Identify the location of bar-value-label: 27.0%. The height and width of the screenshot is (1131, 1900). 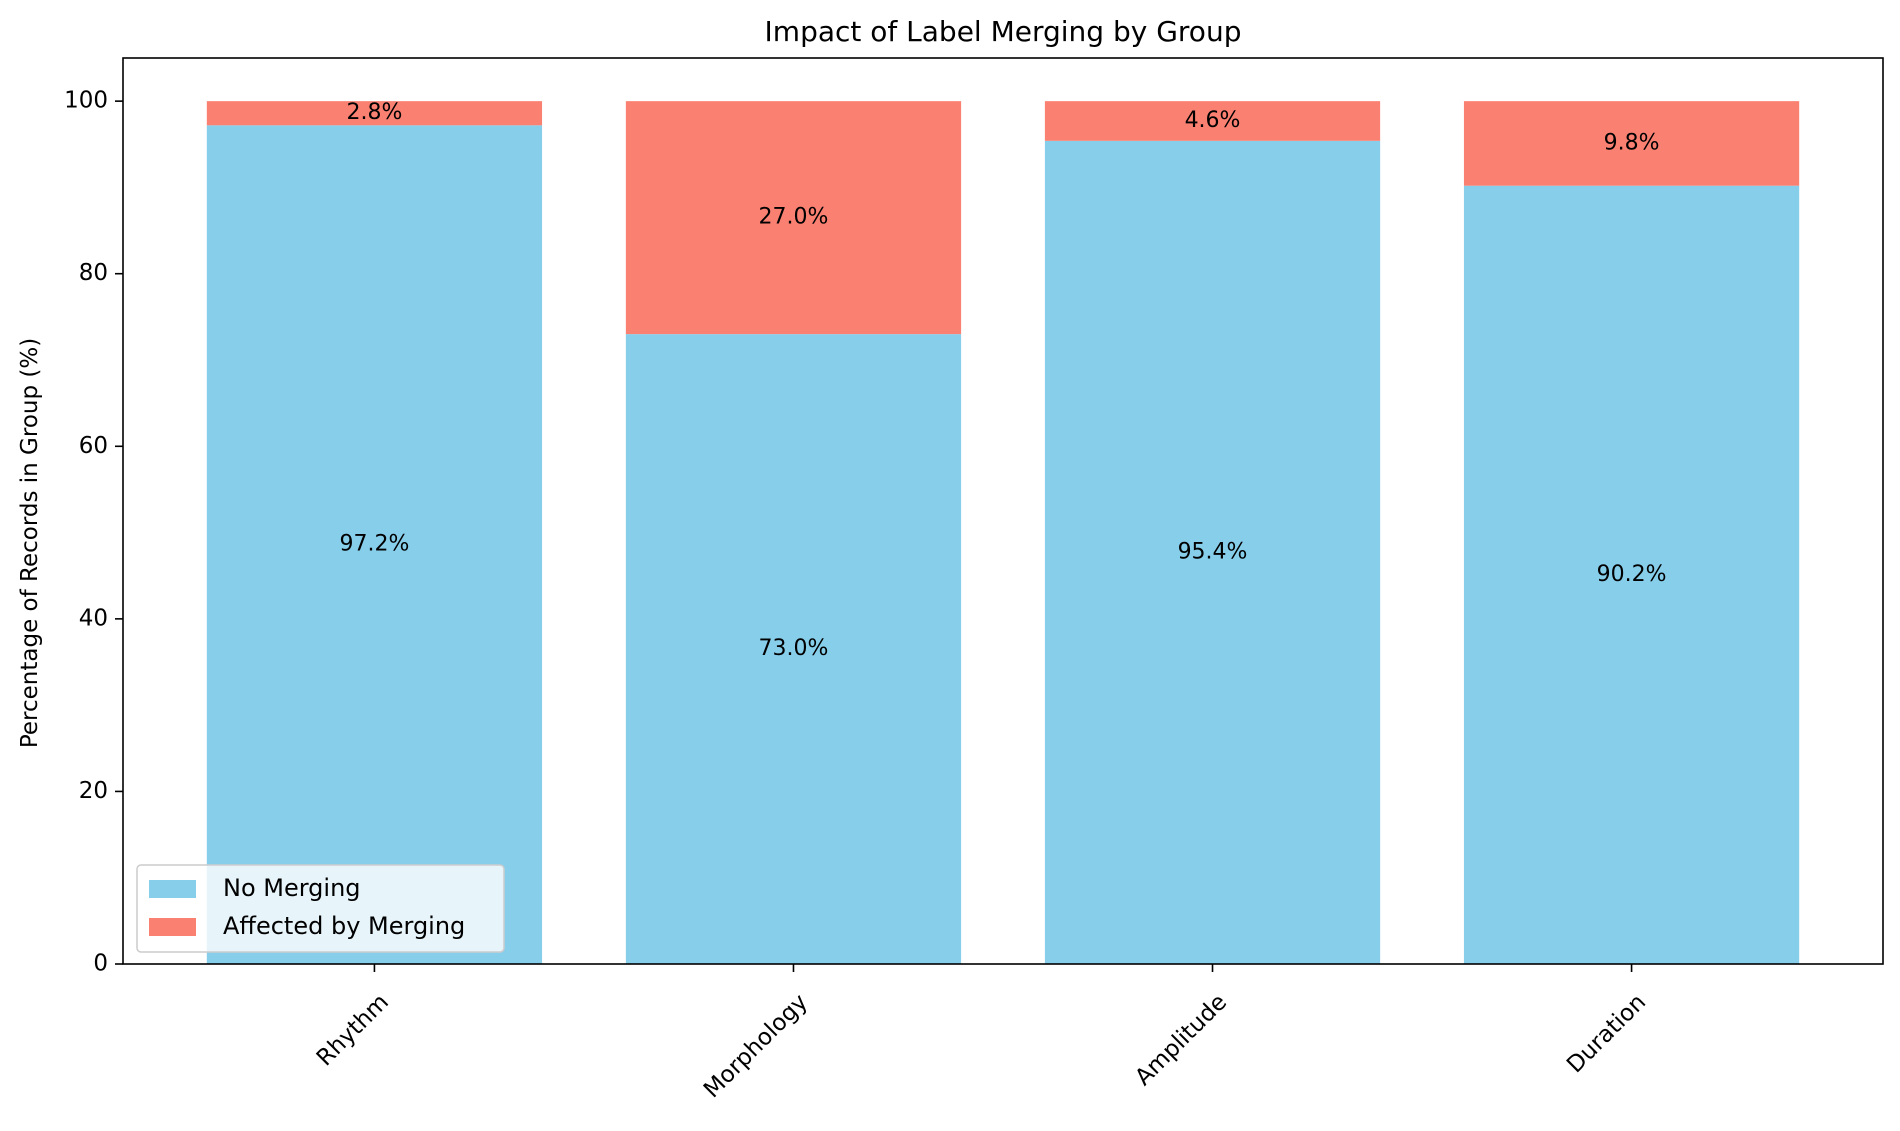
(794, 217).